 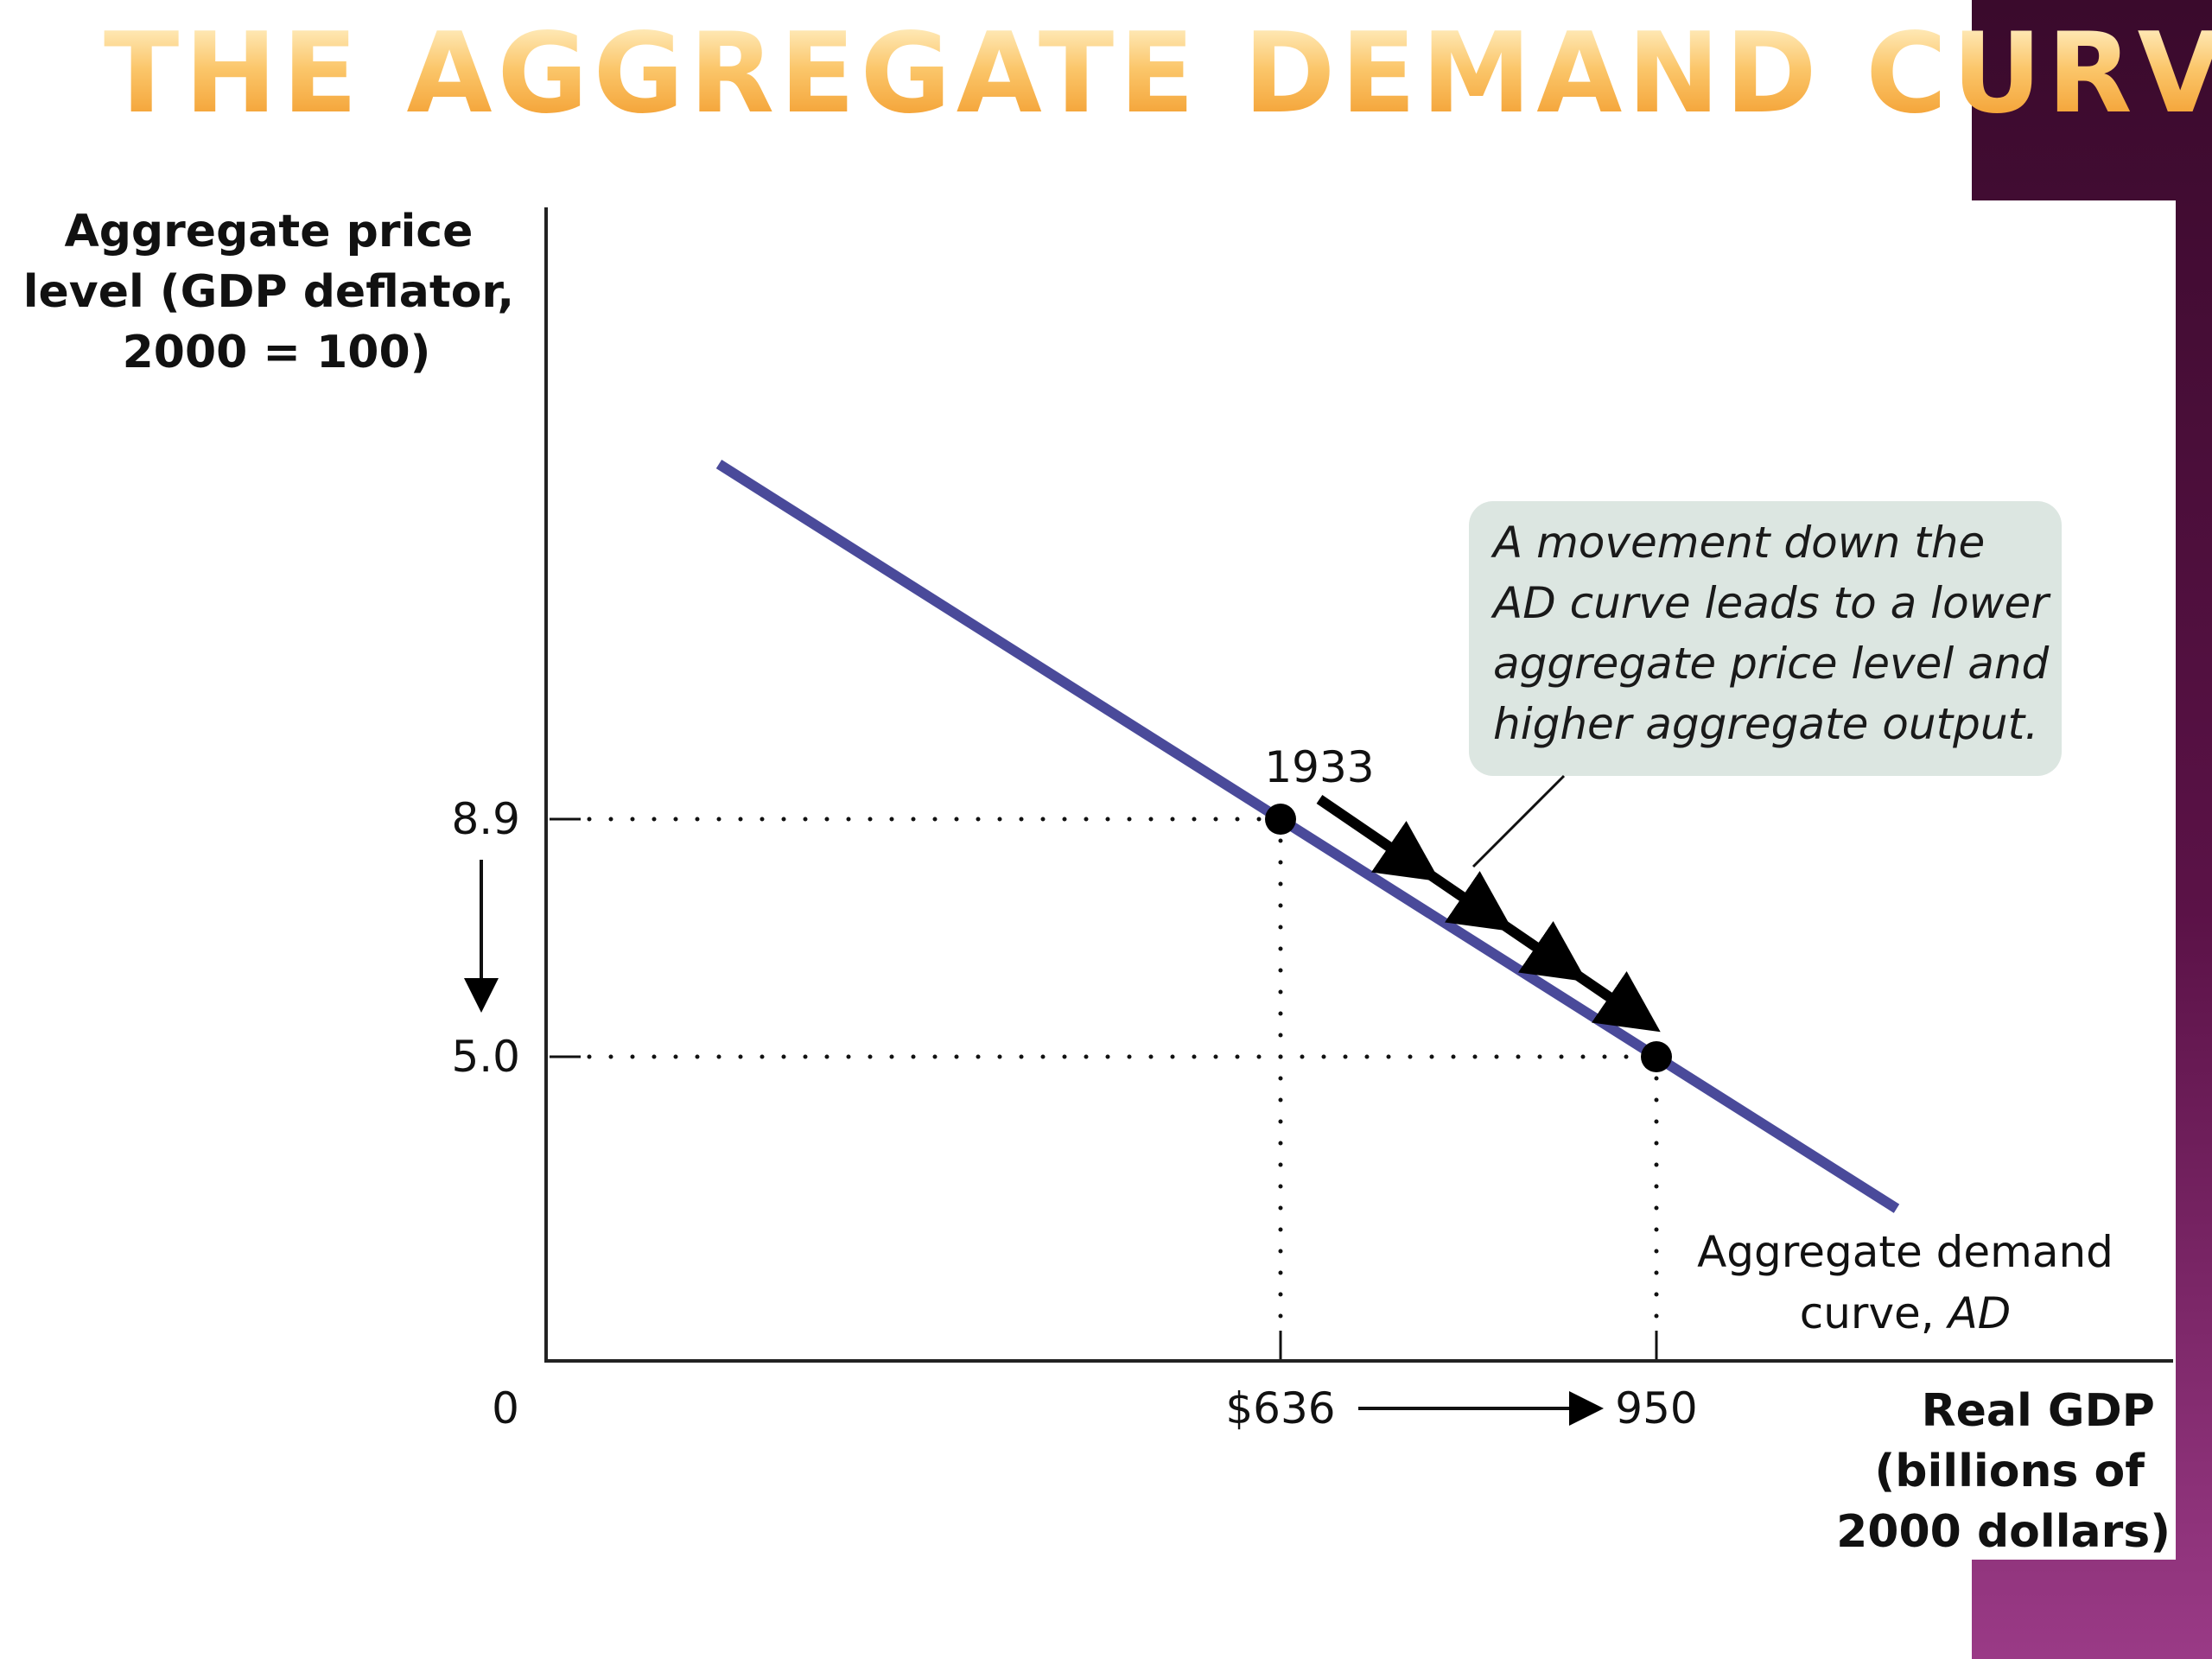 I want to click on y-axis-title-line-3: 2000 = 100), so click(x=277, y=352).